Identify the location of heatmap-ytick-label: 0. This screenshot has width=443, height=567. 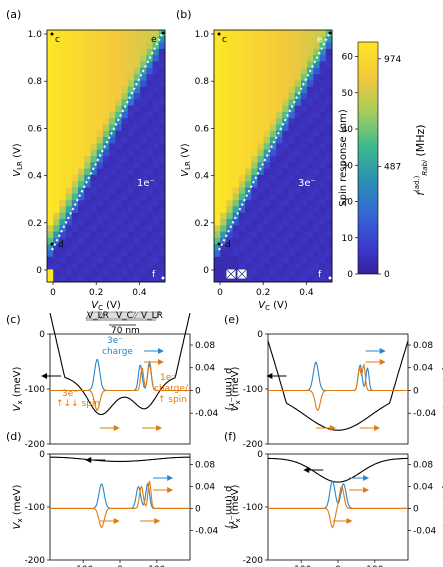
(206, 271).